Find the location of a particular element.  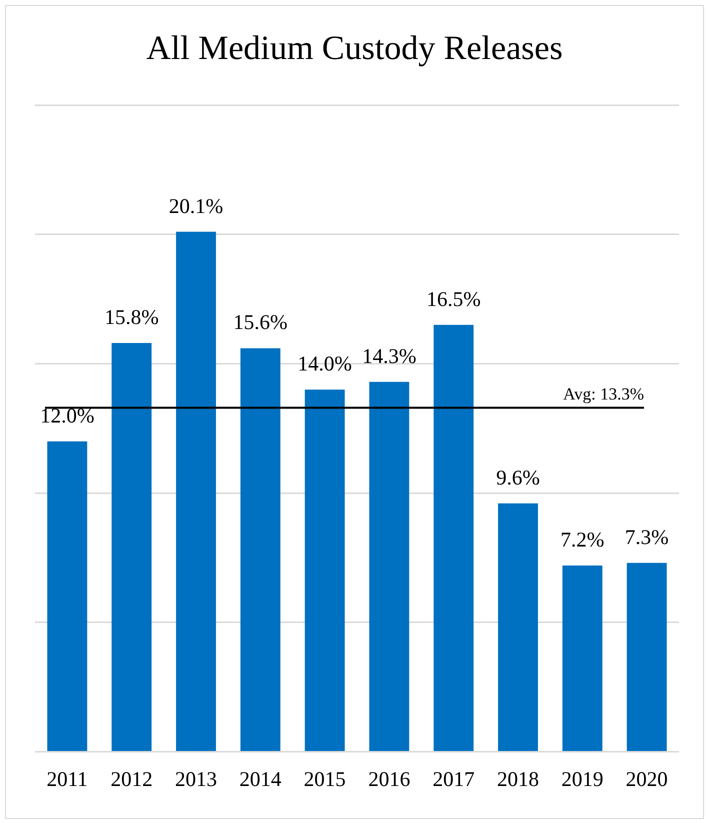

x-tick-label: 2020 is located at coordinates (647, 778).